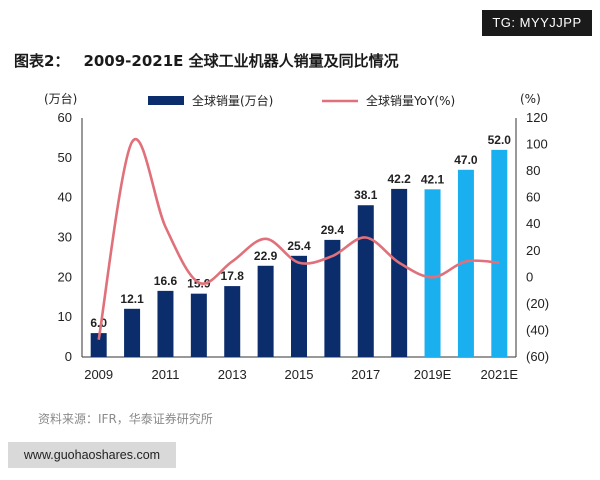 Image resolution: width=600 pixels, height=480 pixels. What do you see at coordinates (125, 419) in the screenshot?
I see `source-note: 资料来源：IFR，华泰证券研究所` at bounding box center [125, 419].